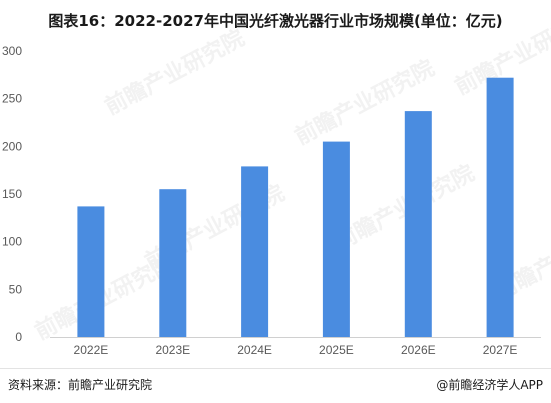 Image resolution: width=551 pixels, height=403 pixels. Describe the element at coordinates (500, 350) in the screenshot. I see `x-tick-label: 2027E` at that location.